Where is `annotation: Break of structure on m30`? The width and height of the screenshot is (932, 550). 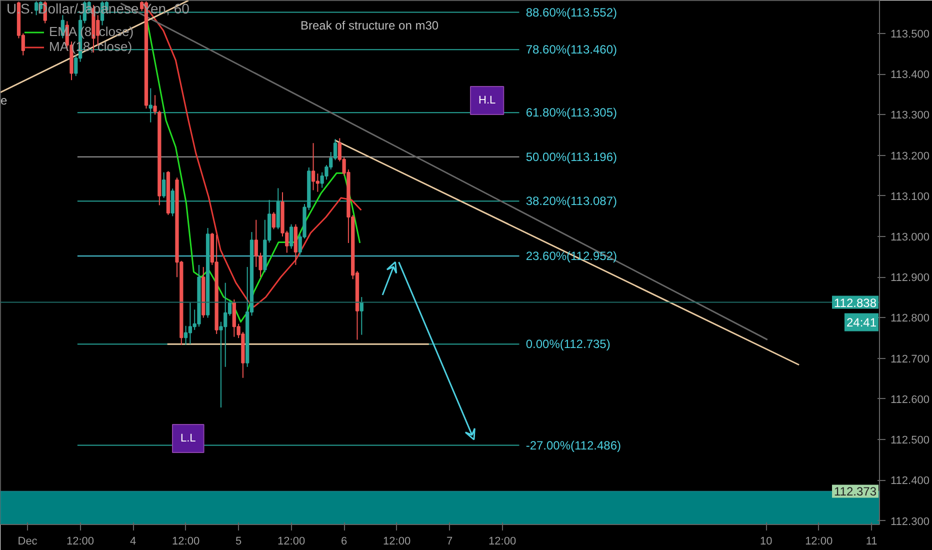 annotation: Break of structure on m30 is located at coordinates (369, 25).